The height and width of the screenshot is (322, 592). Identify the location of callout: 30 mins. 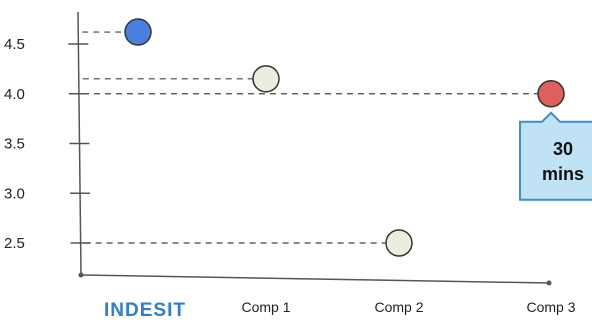
(555, 156).